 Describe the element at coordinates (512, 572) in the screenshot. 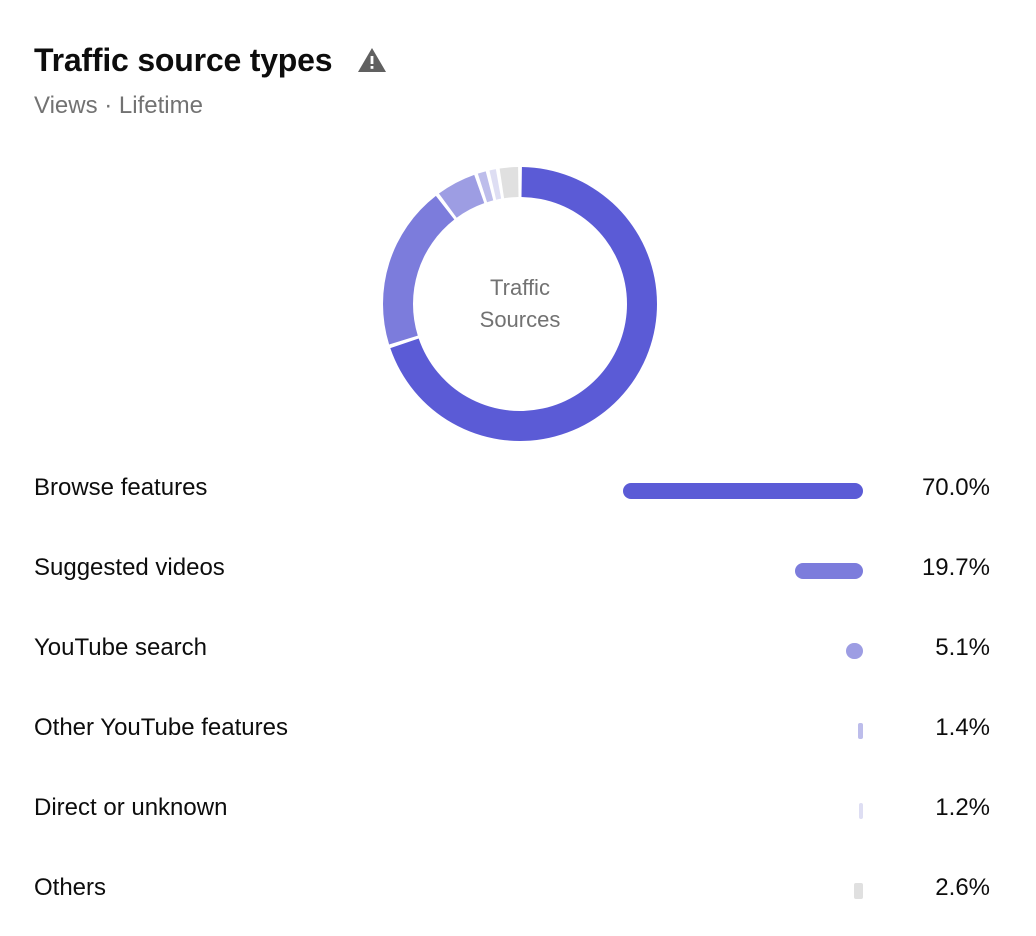

I see `traffic-source-row: Suggested videos 19.7%` at that location.